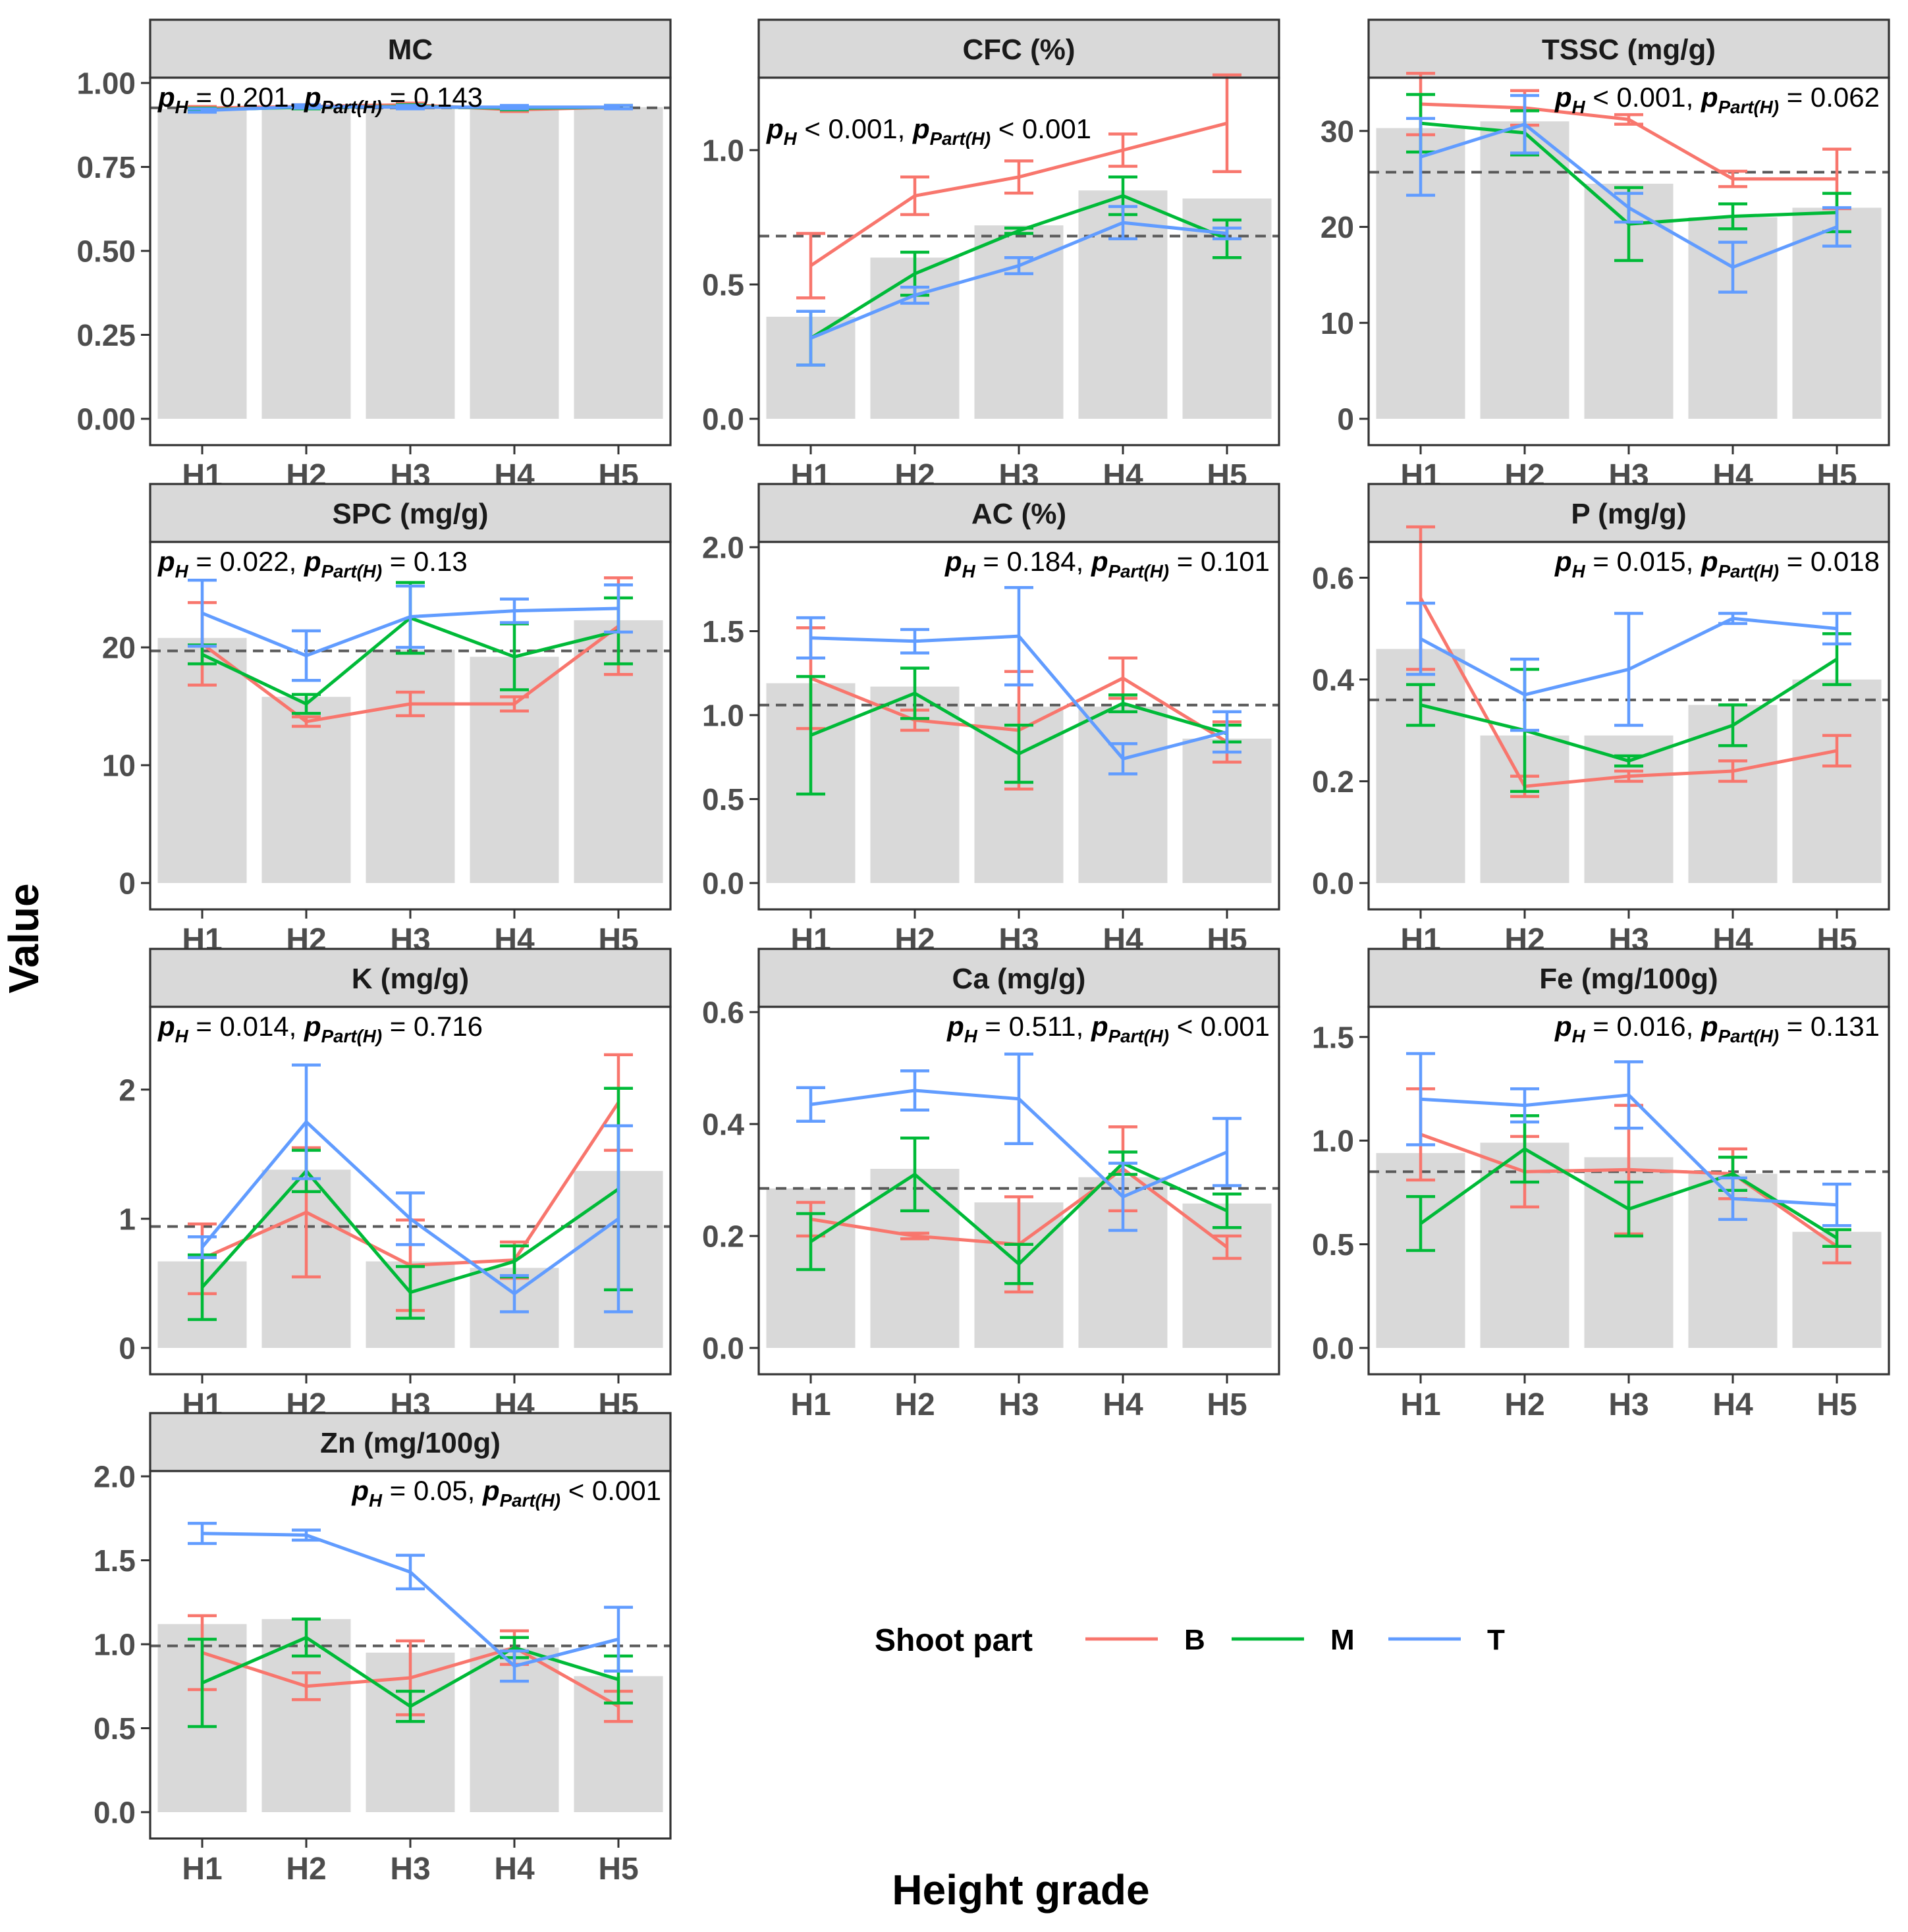 The height and width of the screenshot is (1932, 1908). I want to click on p-value-annotation: pH = 0.511, pPart(H) < 0.001, so click(1108, 1028).